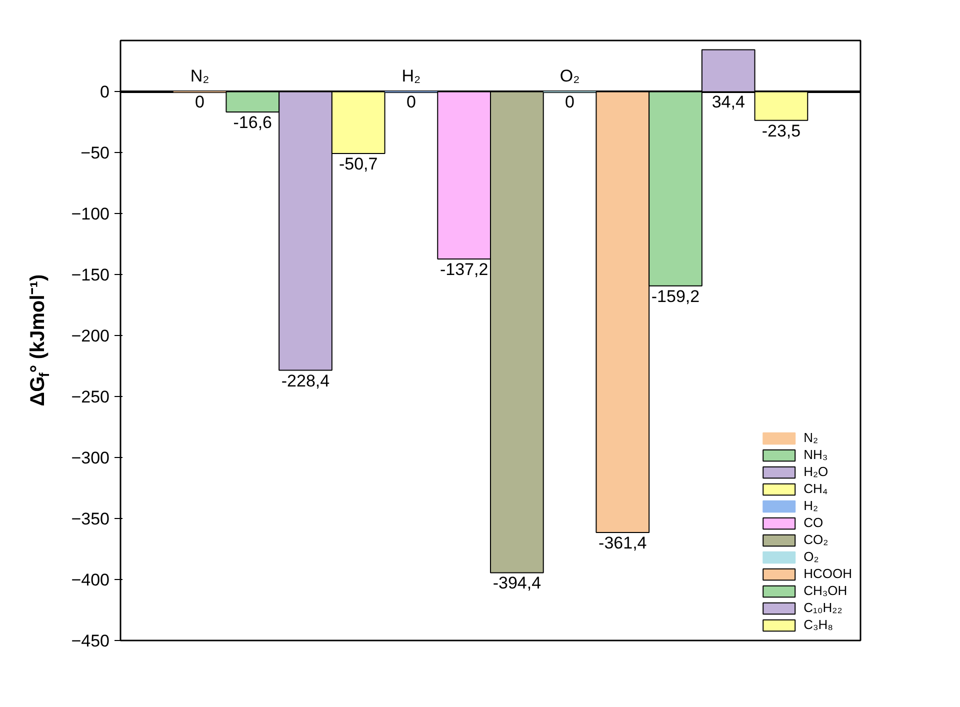 Image resolution: width=960 pixels, height=707 pixels. I want to click on text: -394,4, so click(517, 583).